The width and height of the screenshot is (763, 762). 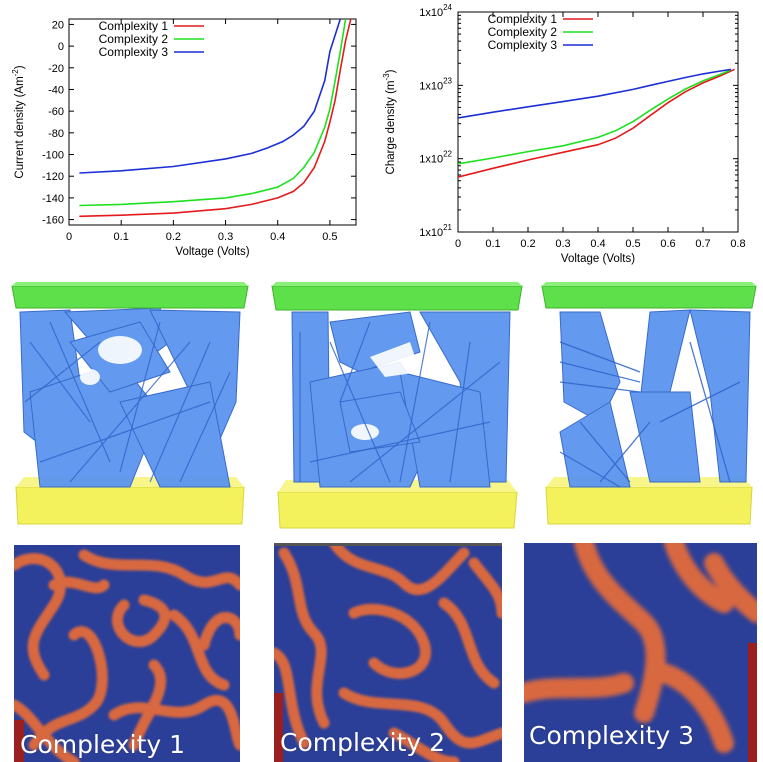 What do you see at coordinates (640, 652) in the screenshot?
I see `morphology-complexity-3: Complexity 3` at bounding box center [640, 652].